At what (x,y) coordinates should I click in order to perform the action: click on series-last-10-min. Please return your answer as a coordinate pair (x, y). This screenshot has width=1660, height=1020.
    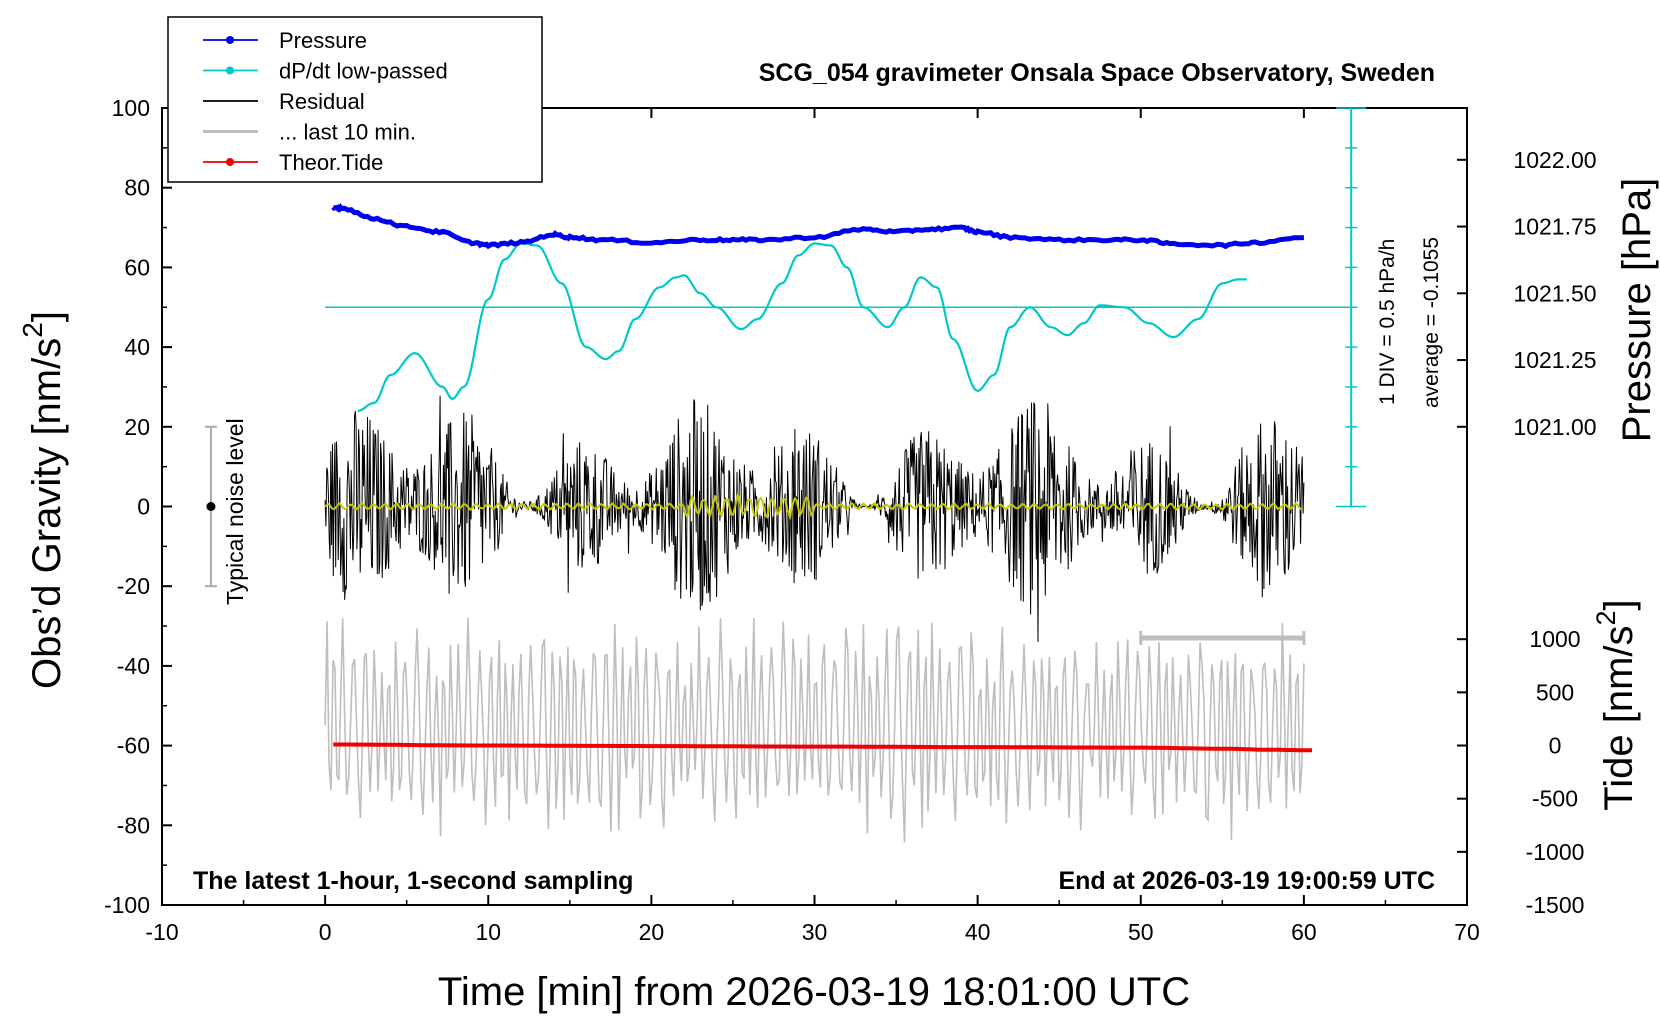
    Looking at the image, I should click on (814, 730).